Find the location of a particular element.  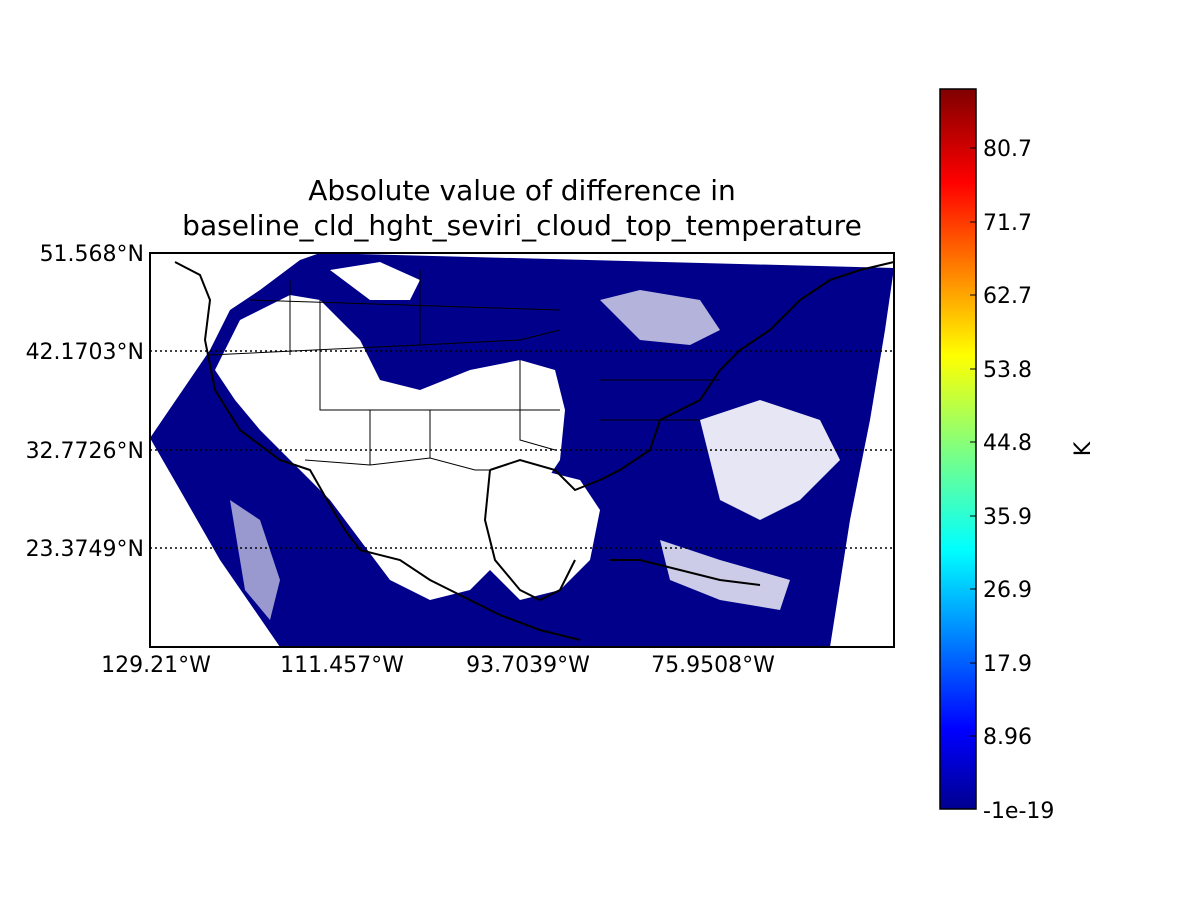

colorbar-tick-label: 53.8 is located at coordinates (1007, 370).